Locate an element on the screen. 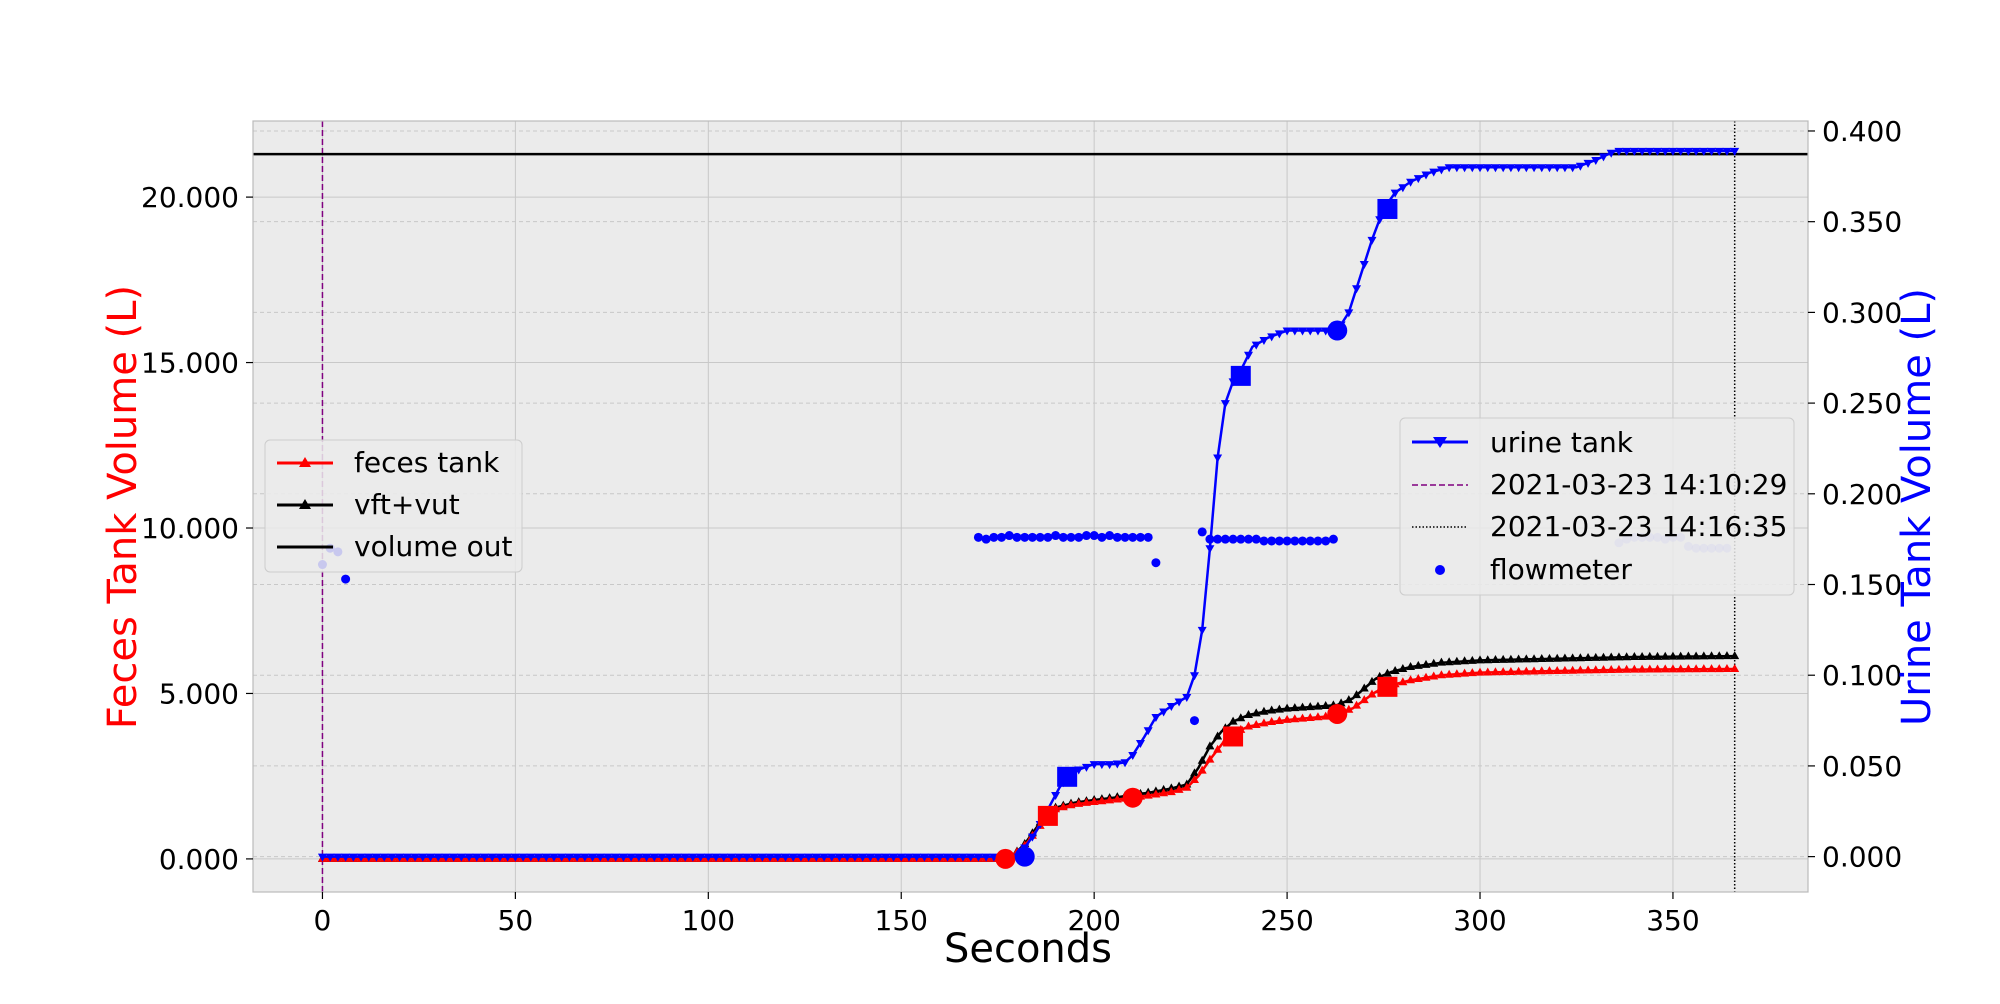 The height and width of the screenshot is (1004, 2000). legend-left: feces tank vft+vut volume out is located at coordinates (393, 506).